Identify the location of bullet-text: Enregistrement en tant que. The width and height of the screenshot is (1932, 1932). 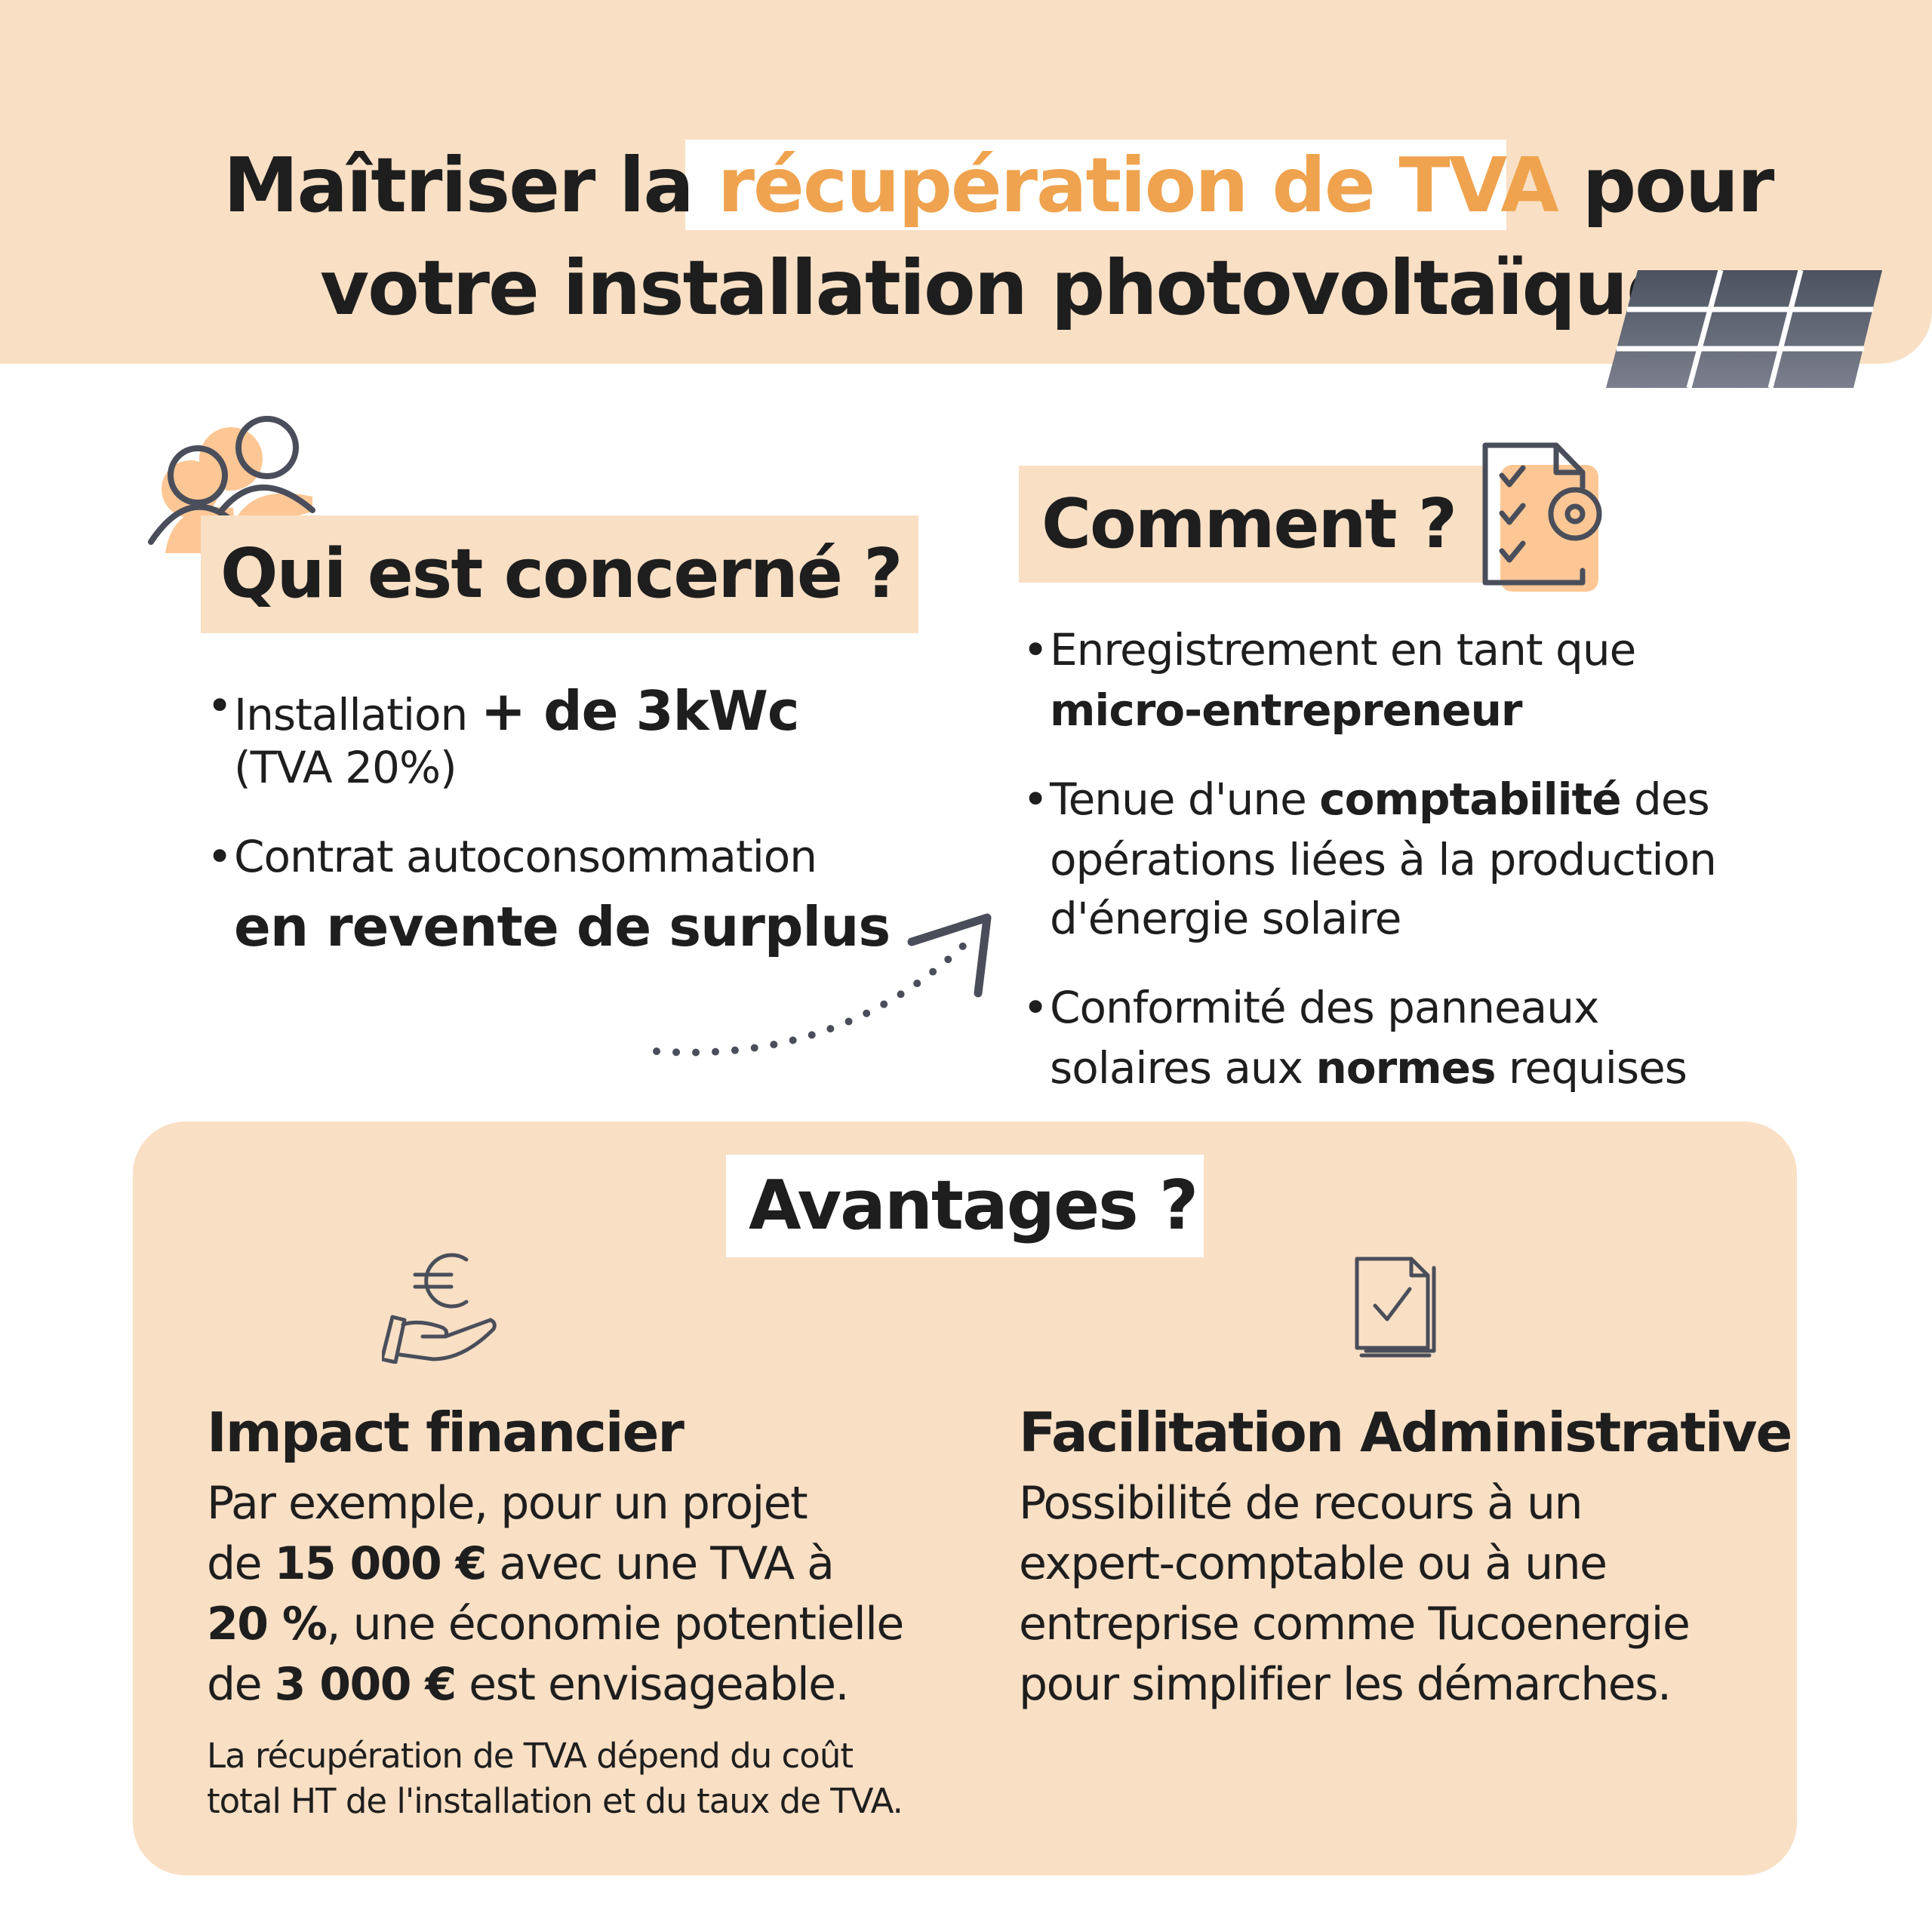
(1343, 649).